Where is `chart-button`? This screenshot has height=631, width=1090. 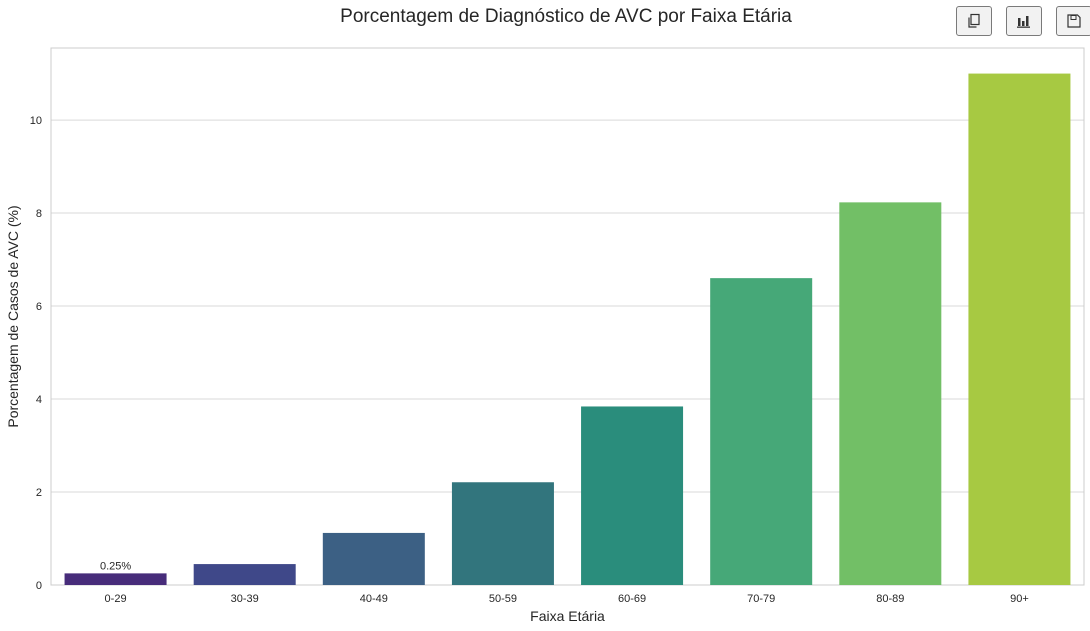
chart-button is located at coordinates (1024, 21).